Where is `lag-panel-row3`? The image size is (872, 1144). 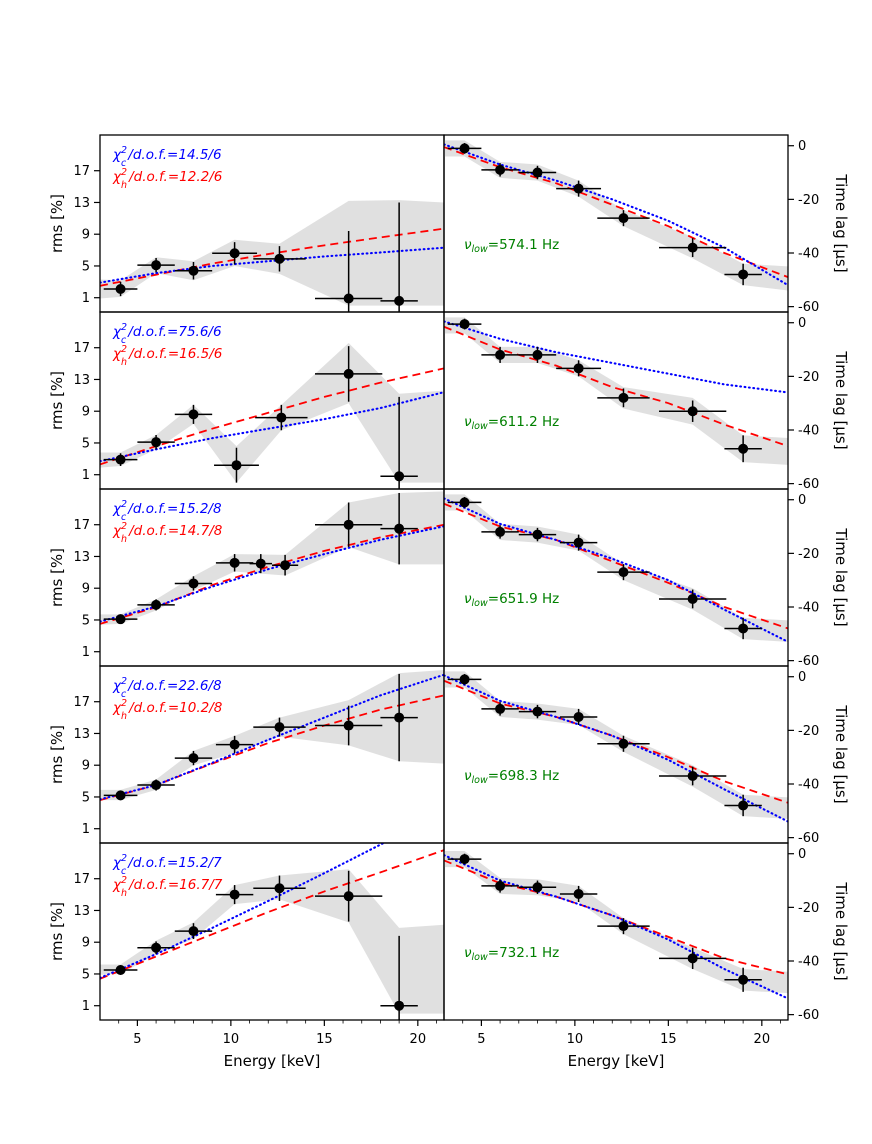
lag-panel-row3 is located at coordinates (616, 568).